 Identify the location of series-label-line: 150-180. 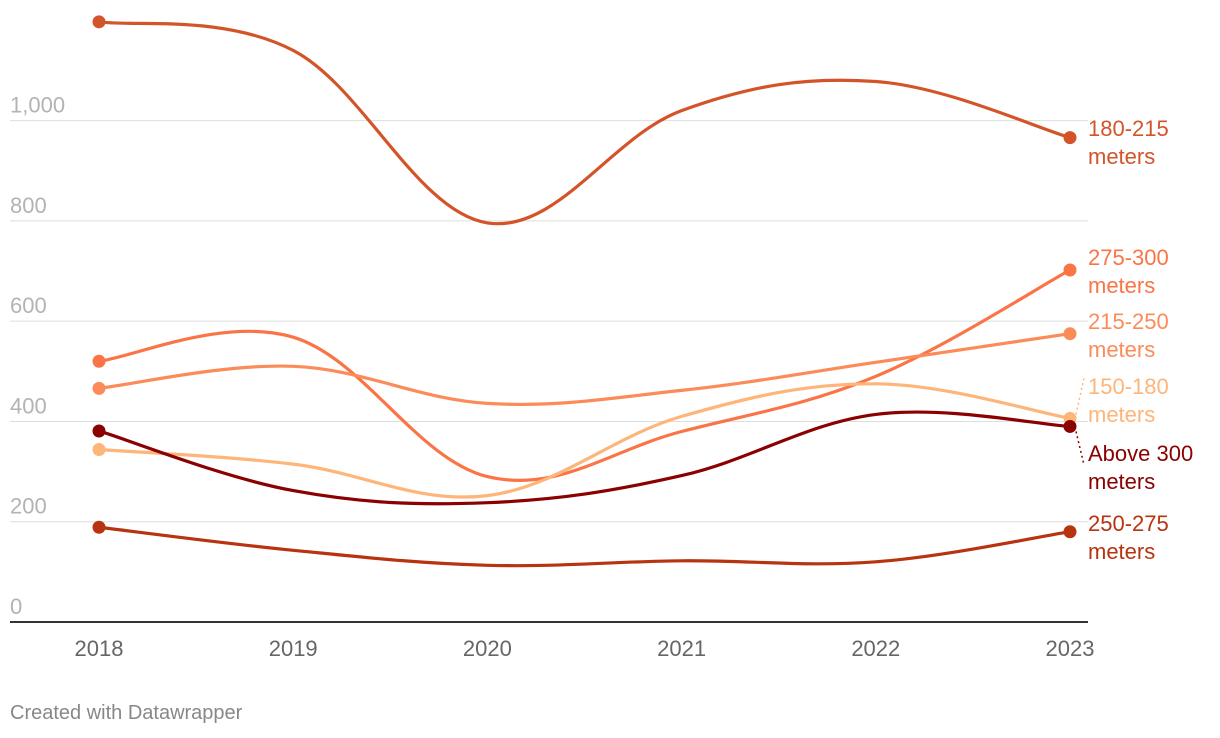
(1128, 386).